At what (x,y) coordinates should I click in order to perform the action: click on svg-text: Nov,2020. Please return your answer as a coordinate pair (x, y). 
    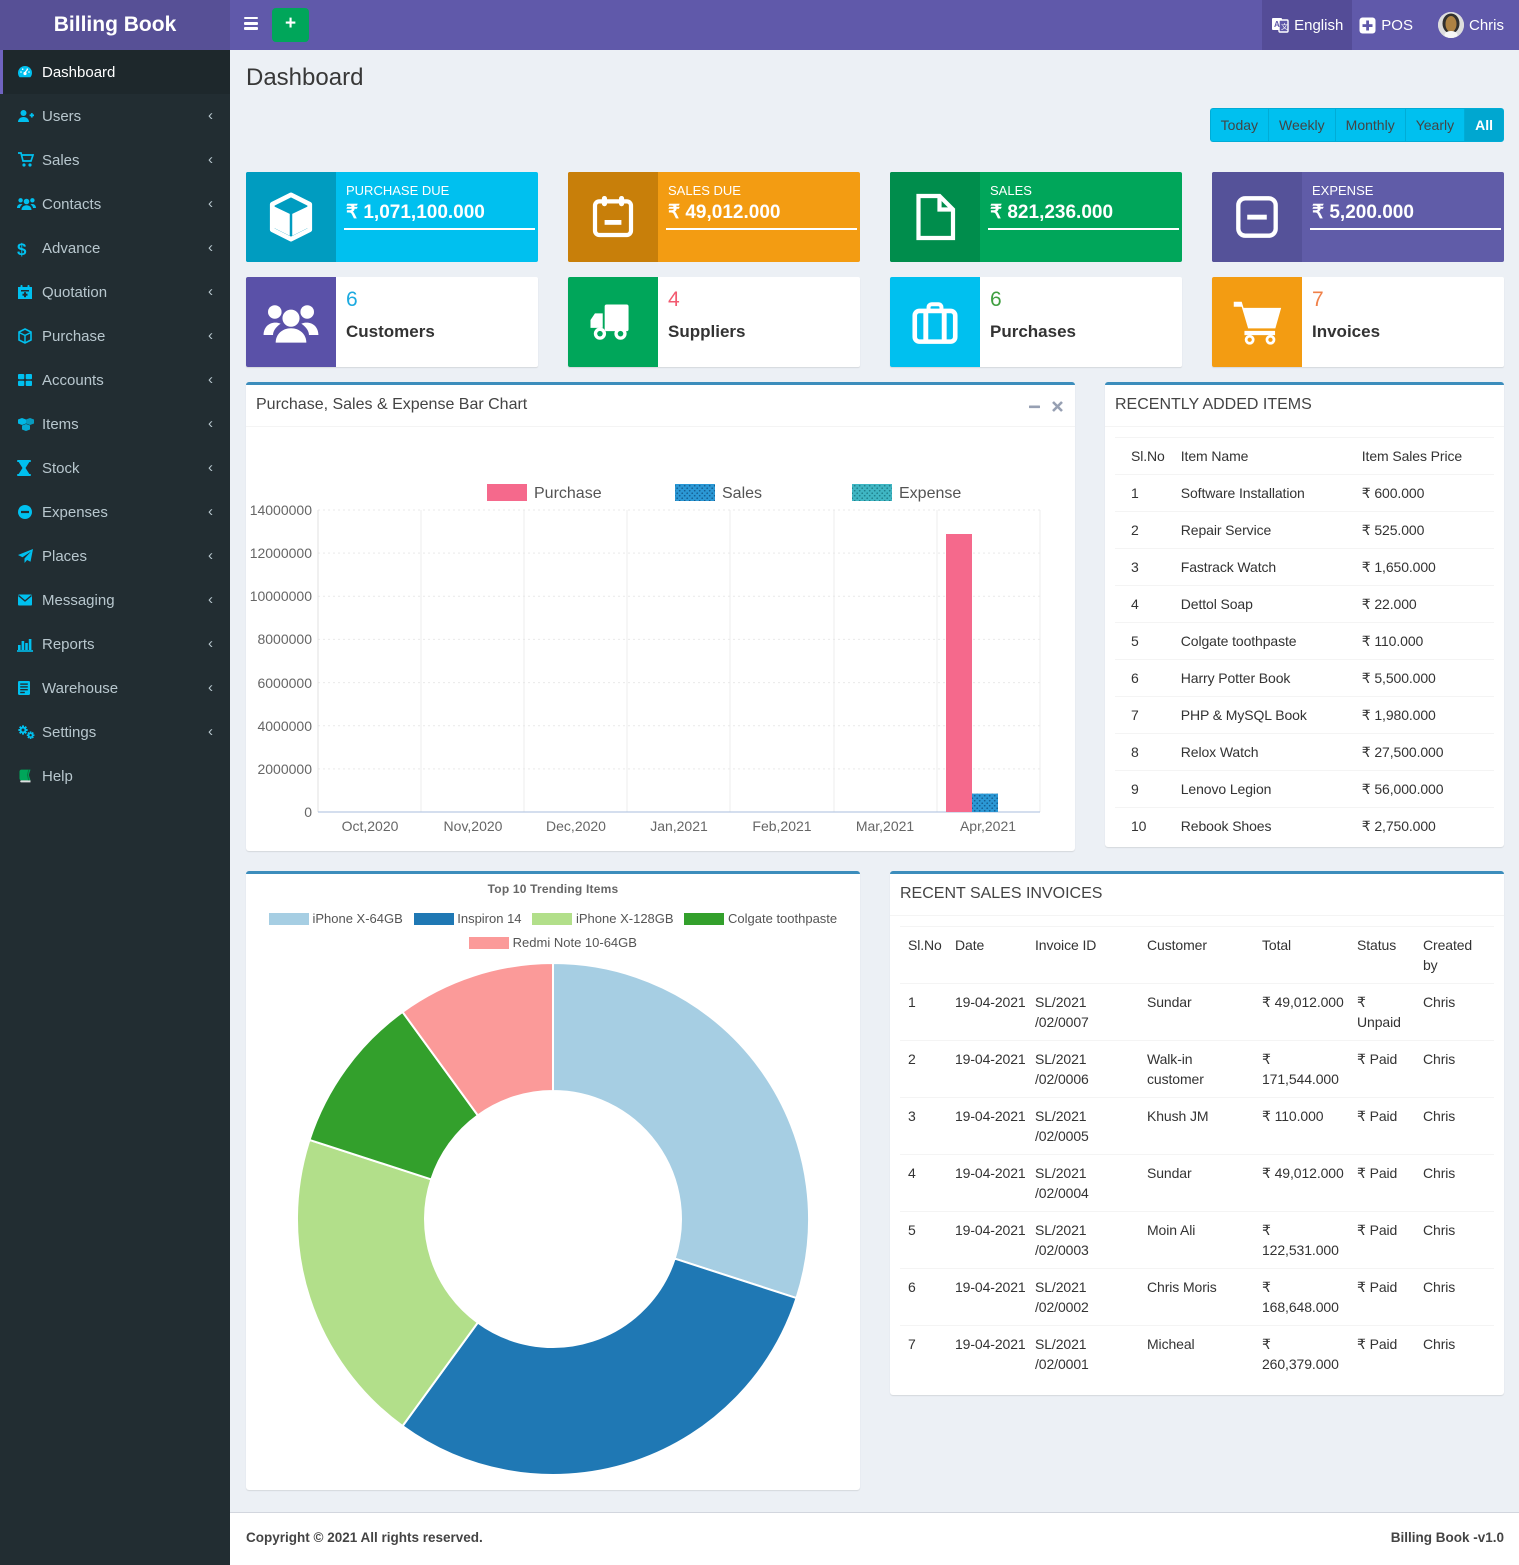
    Looking at the image, I should click on (473, 826).